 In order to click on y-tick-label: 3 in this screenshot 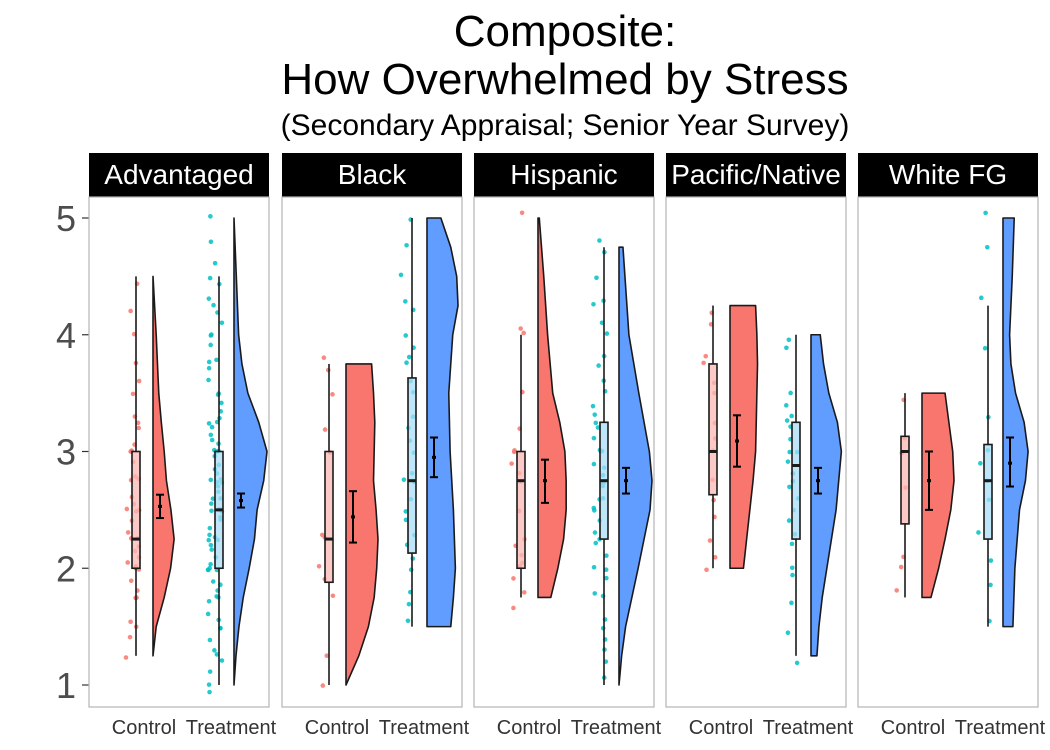, I will do `click(66, 452)`.